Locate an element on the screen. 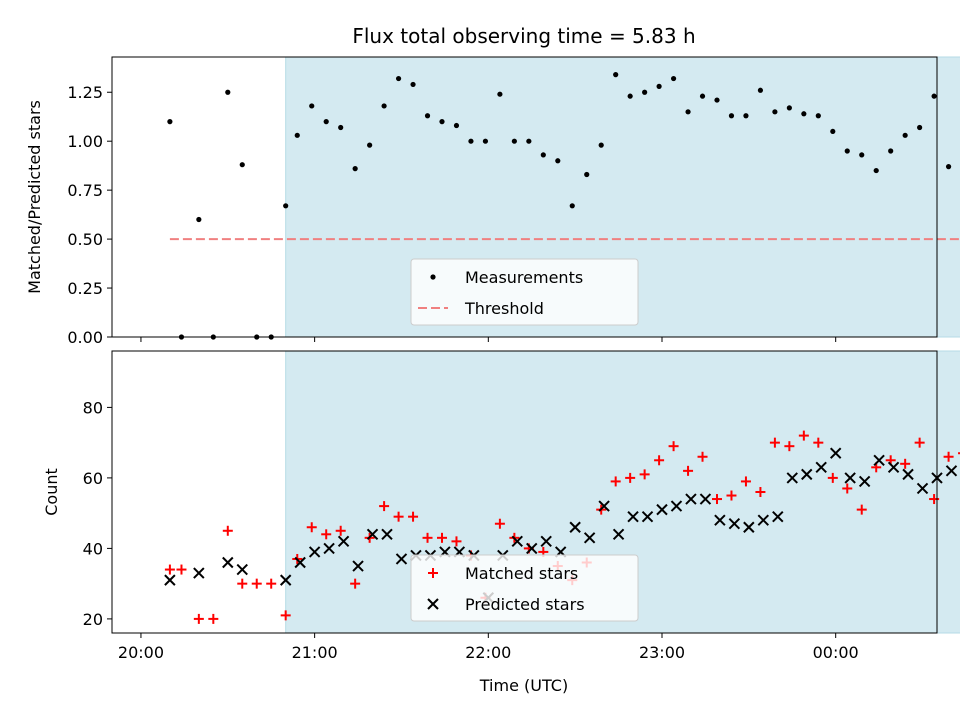  top-y-axis: 0.00 0.25 0.50 0.75 1.00 1.25 is located at coordinates (89, 215).